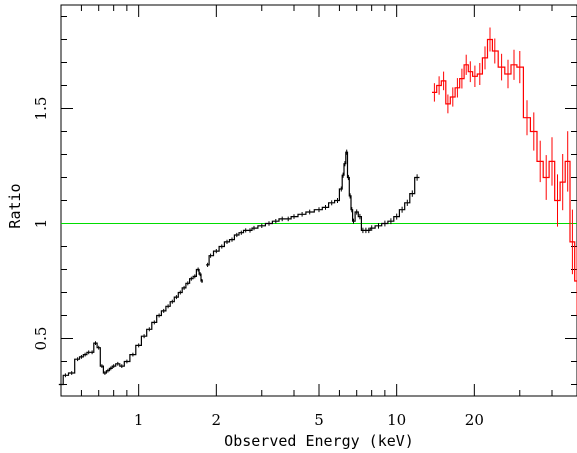  Describe the element at coordinates (319, 441) in the screenshot. I see `x-axis-label: Observed Energy (keV)` at that location.